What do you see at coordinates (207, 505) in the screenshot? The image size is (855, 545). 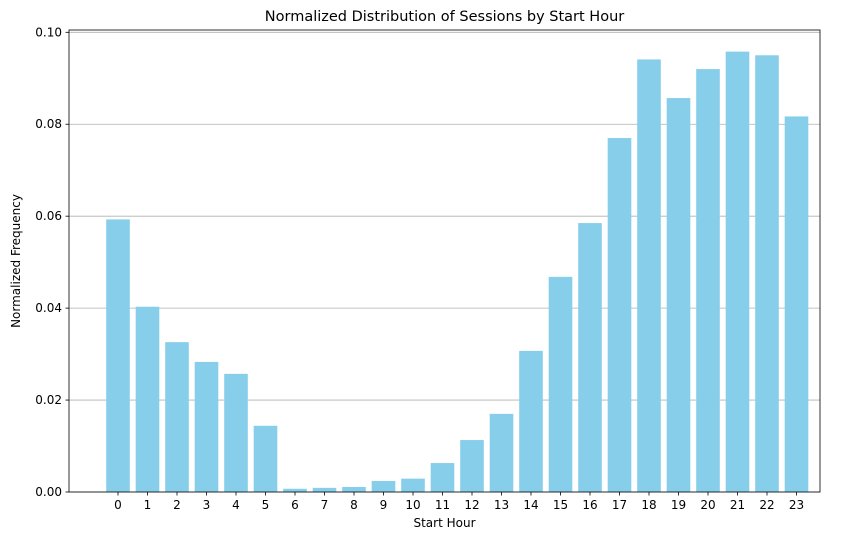 I see `x-tick-label: 3` at bounding box center [207, 505].